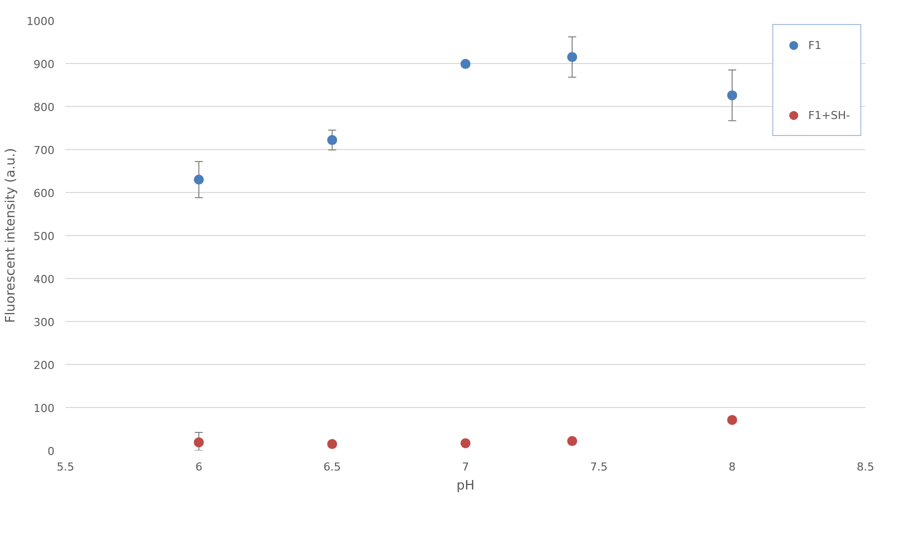 Image resolution: width=904 pixels, height=546 pixels. I want to click on x-tick-label: 6, so click(198, 467).